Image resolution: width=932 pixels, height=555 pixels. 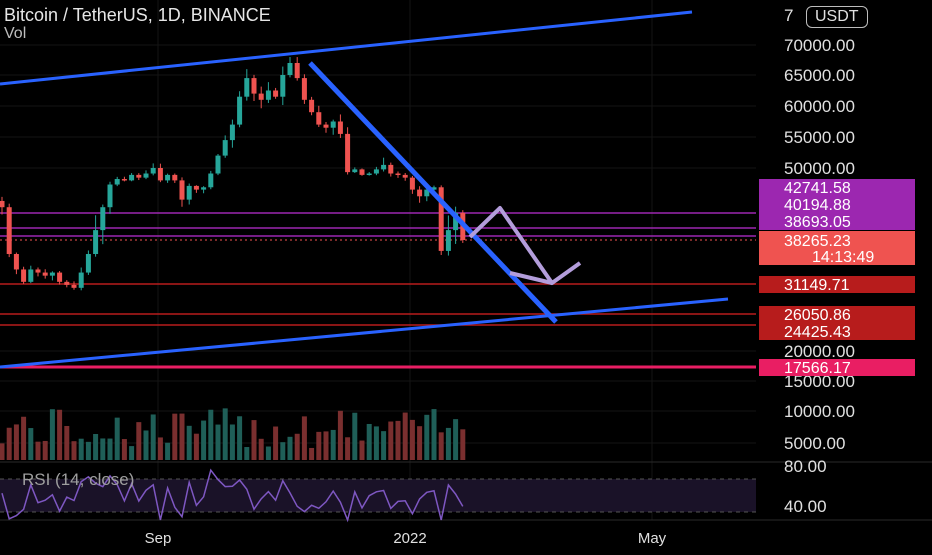 I want to click on rsi-pane, so click(x=466, y=492).